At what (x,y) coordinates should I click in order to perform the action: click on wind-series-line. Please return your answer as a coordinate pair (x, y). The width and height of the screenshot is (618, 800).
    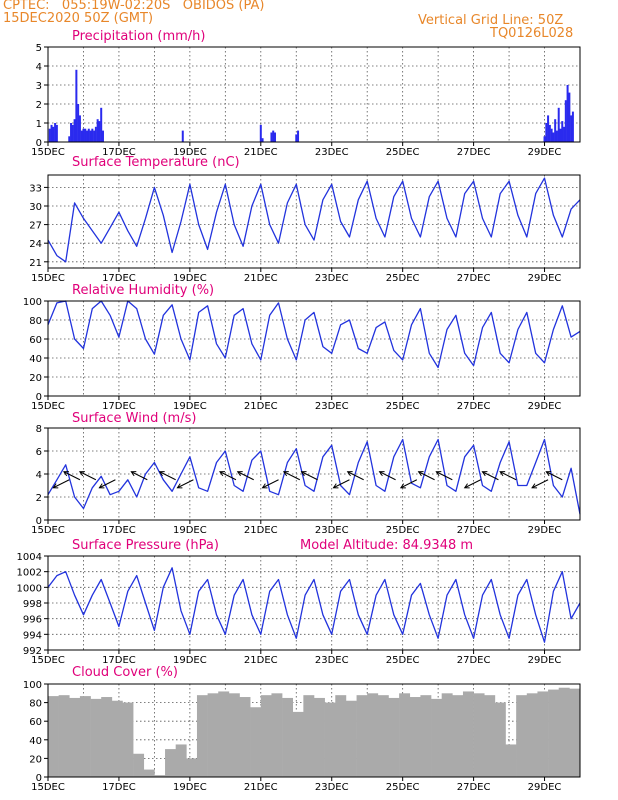
    Looking at the image, I should click on (314, 476).